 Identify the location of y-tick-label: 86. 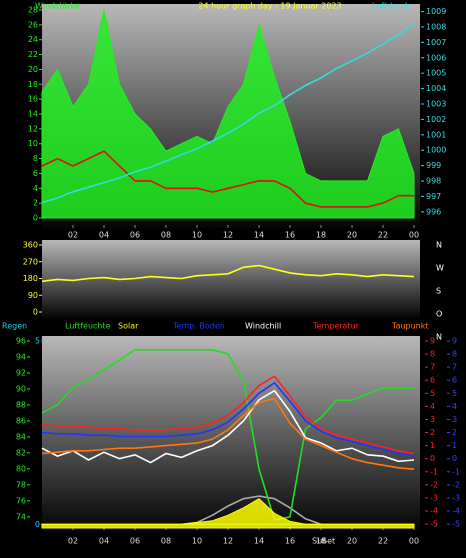
(21, 420).